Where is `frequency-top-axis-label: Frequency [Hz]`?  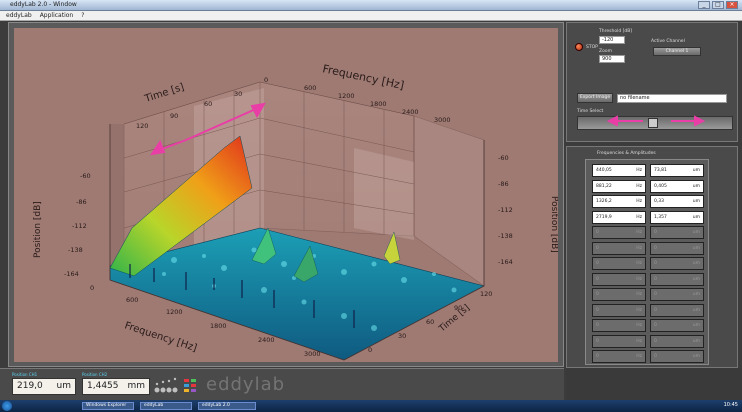
frequency-top-axis-label: Frequency [Hz] is located at coordinates (363, 77).